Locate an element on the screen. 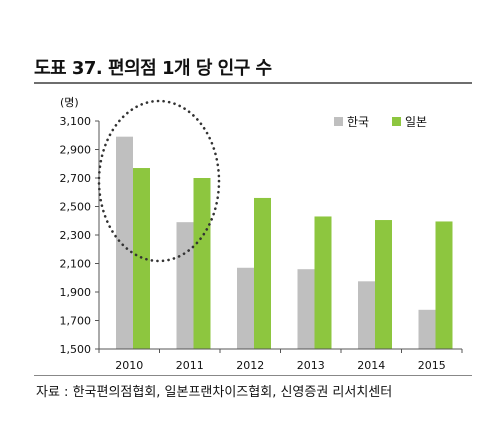  dotted-ellipse-highlight is located at coordinates (159, 181).